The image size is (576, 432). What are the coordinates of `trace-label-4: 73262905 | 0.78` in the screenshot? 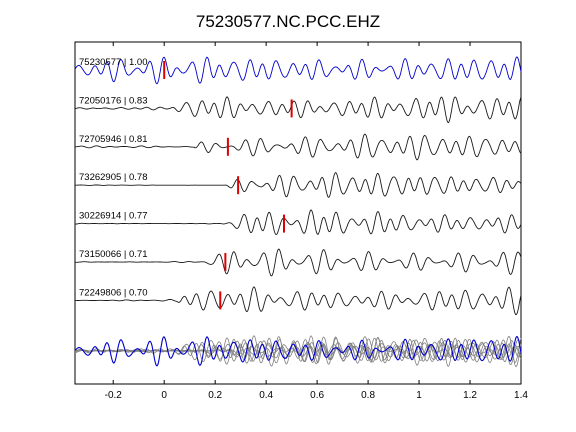 It's located at (113, 177).